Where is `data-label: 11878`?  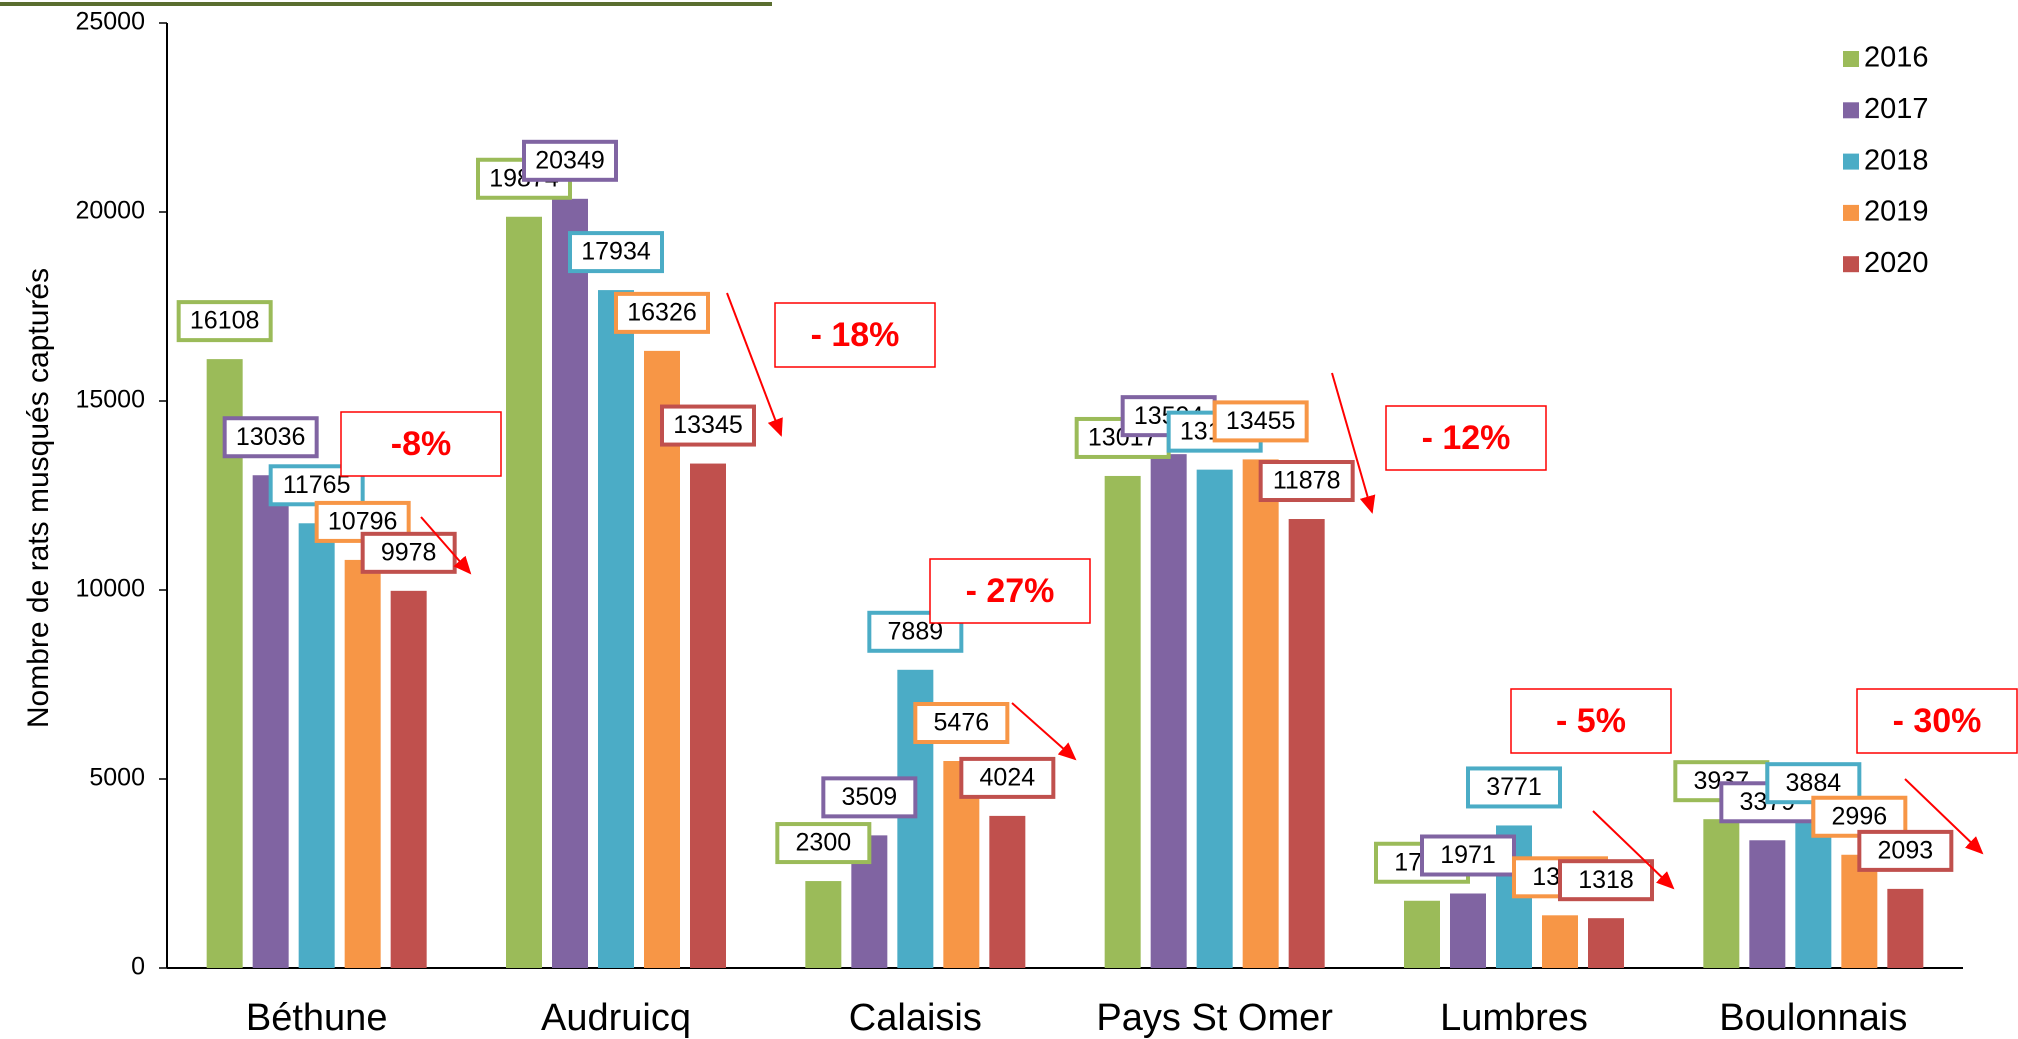
data-label: 11878 is located at coordinates (1307, 481).